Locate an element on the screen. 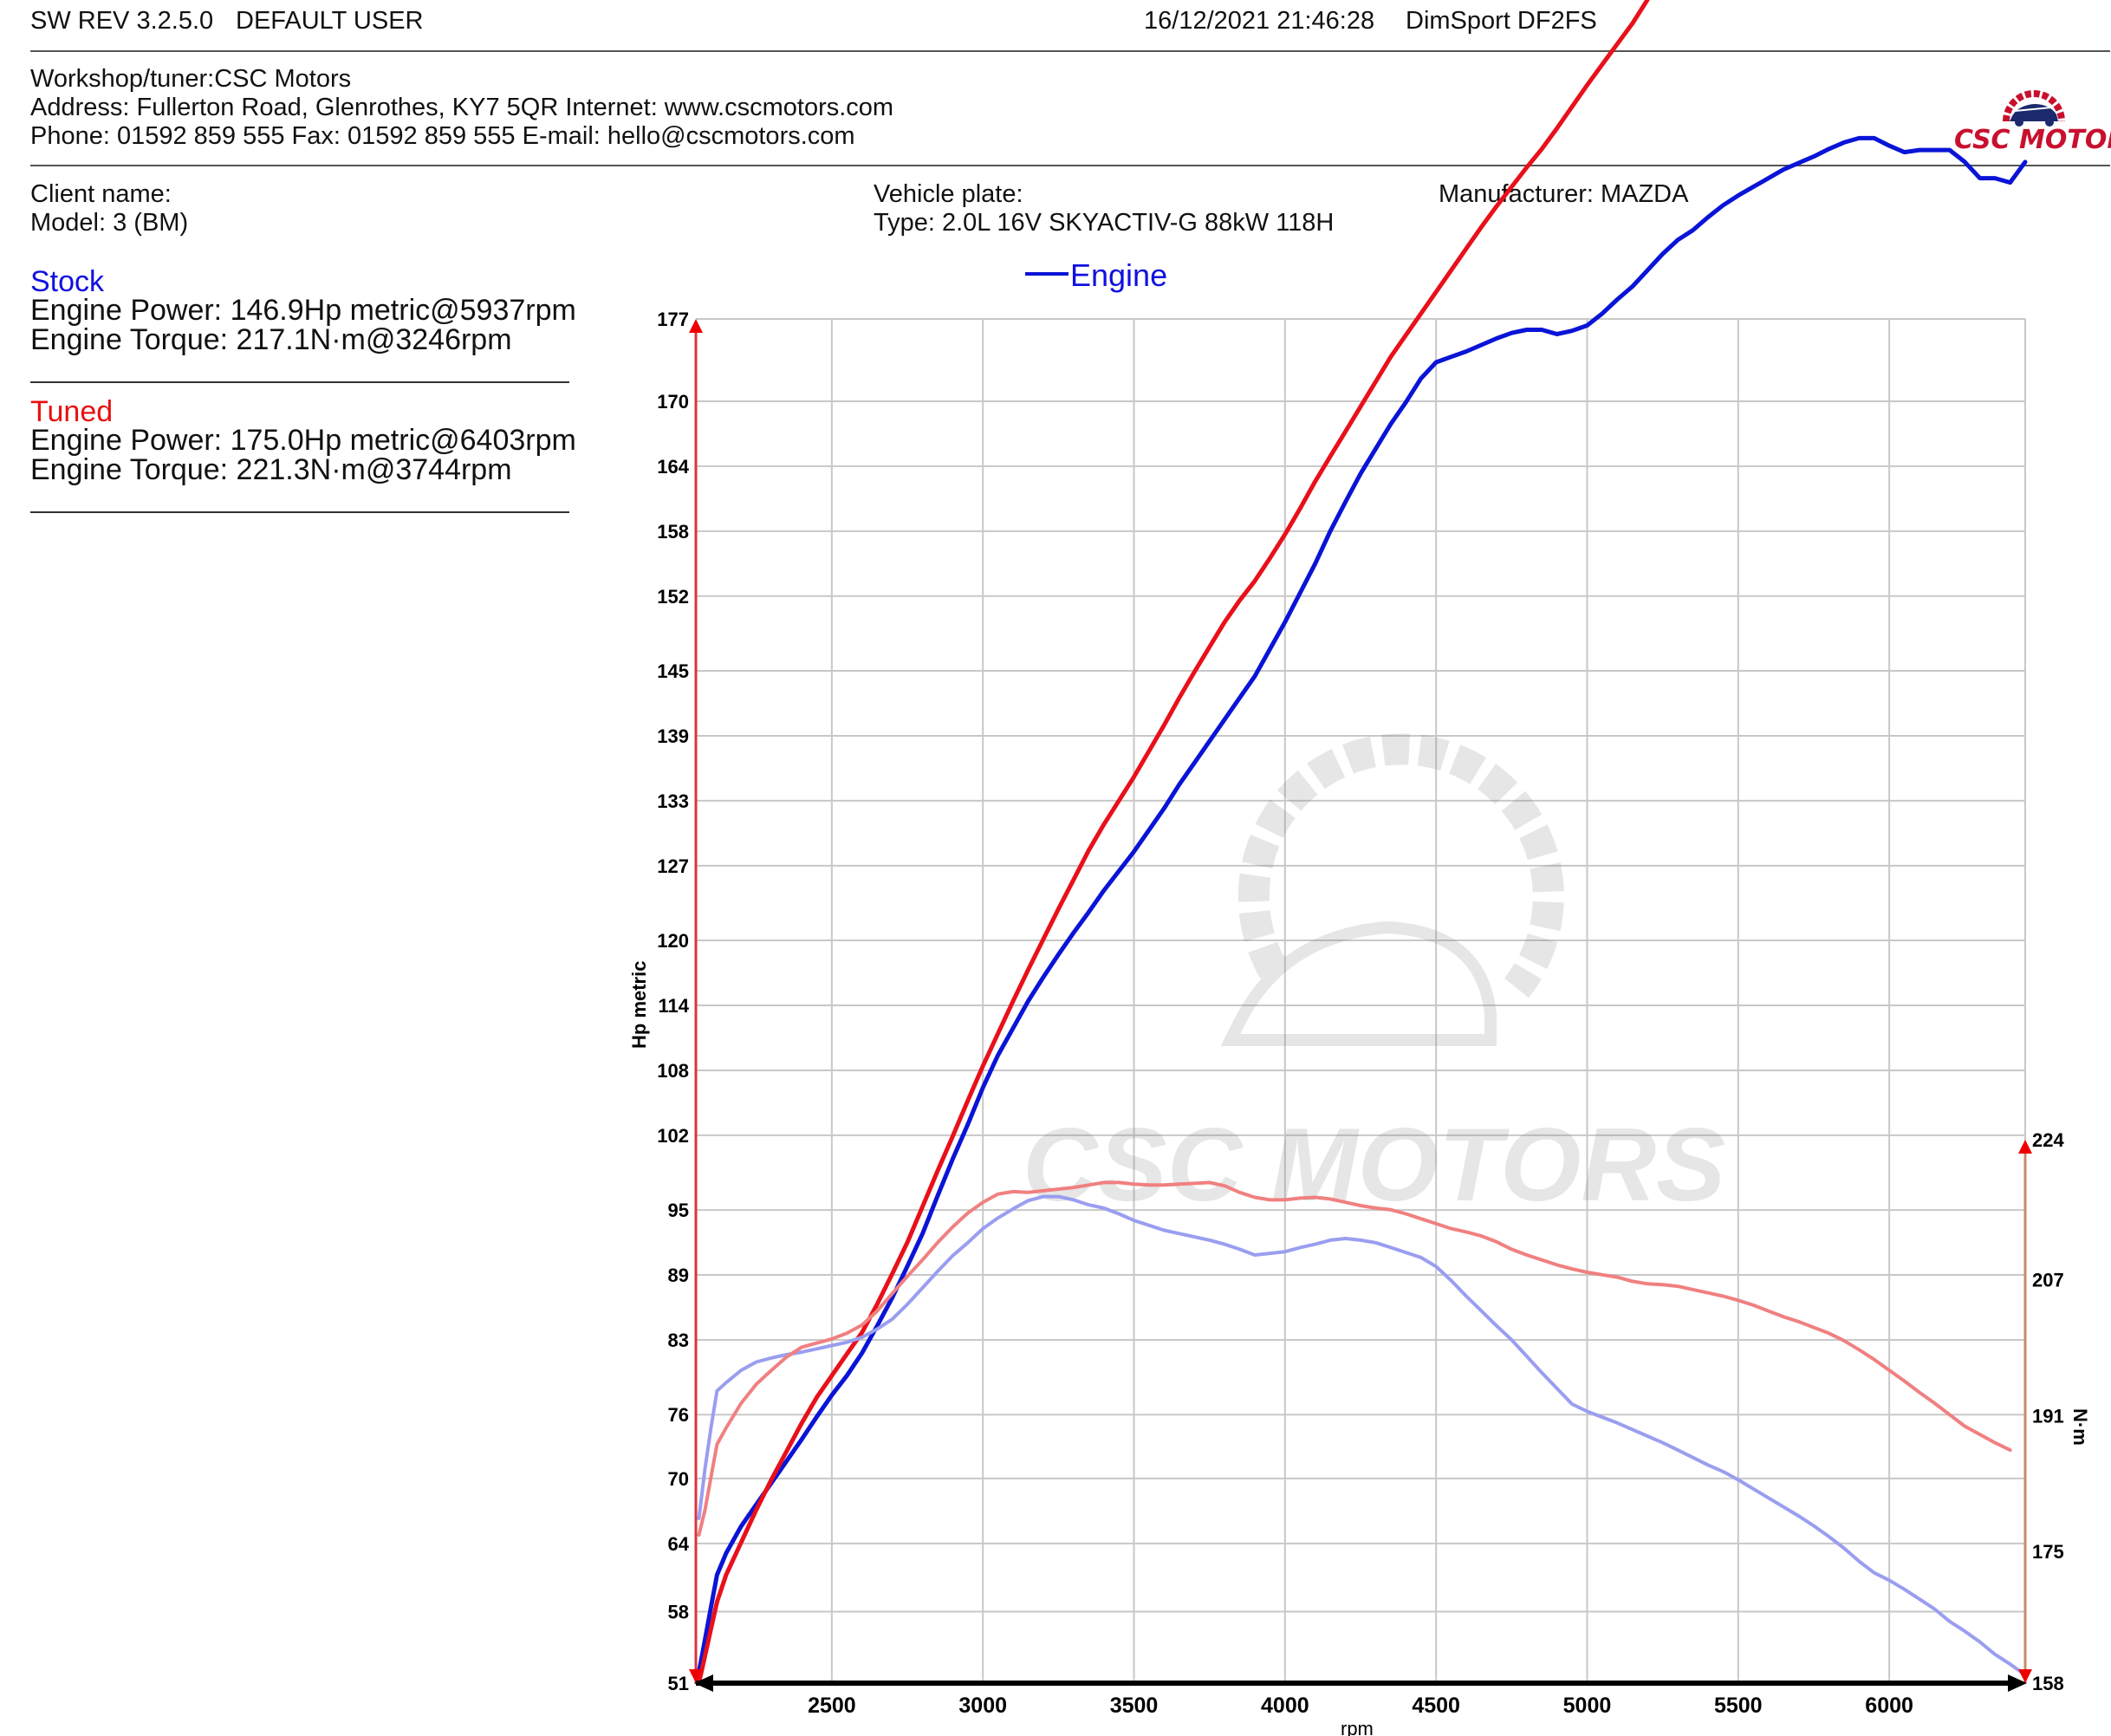 The width and height of the screenshot is (2111, 1736). legend-label: Engine is located at coordinates (1118, 275).